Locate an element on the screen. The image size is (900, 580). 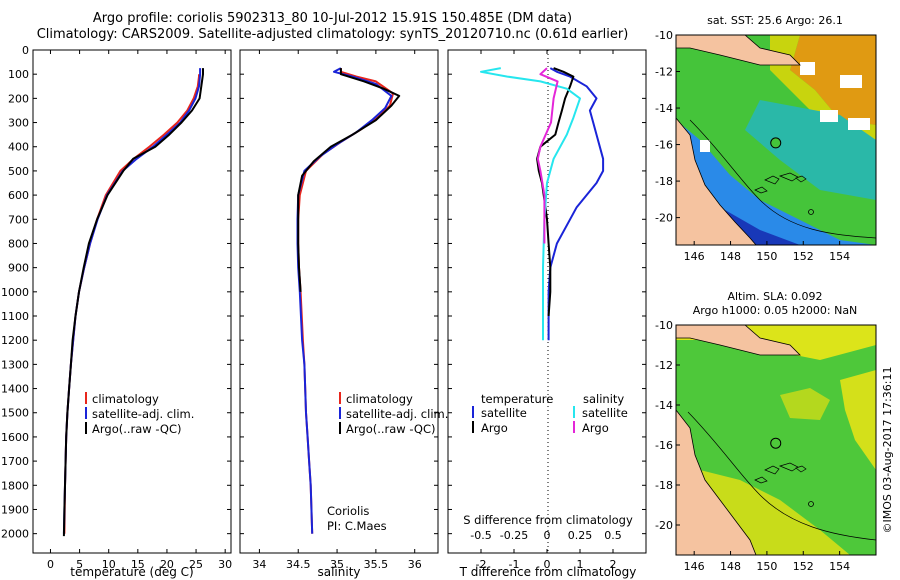
x-tick-label: -1 is located at coordinates (514, 564).